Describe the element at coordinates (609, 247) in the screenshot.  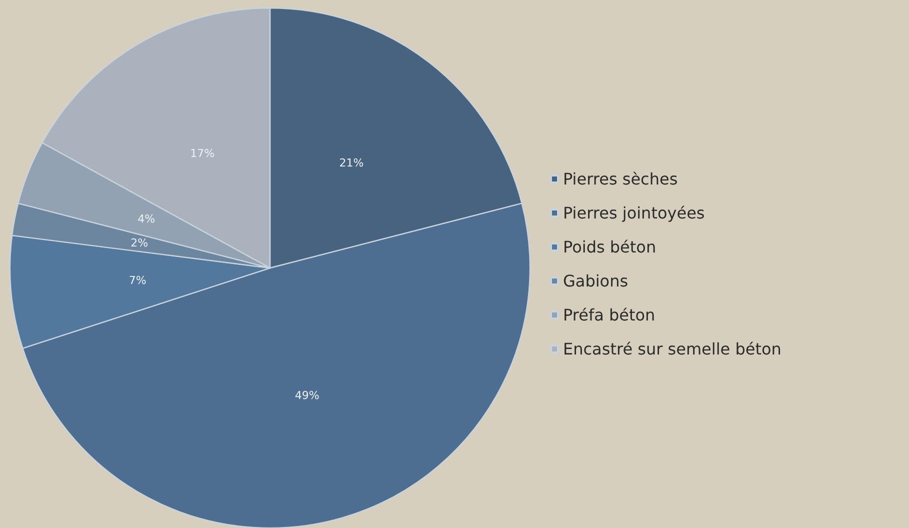
I see `legend-label: Poids béton` at that location.